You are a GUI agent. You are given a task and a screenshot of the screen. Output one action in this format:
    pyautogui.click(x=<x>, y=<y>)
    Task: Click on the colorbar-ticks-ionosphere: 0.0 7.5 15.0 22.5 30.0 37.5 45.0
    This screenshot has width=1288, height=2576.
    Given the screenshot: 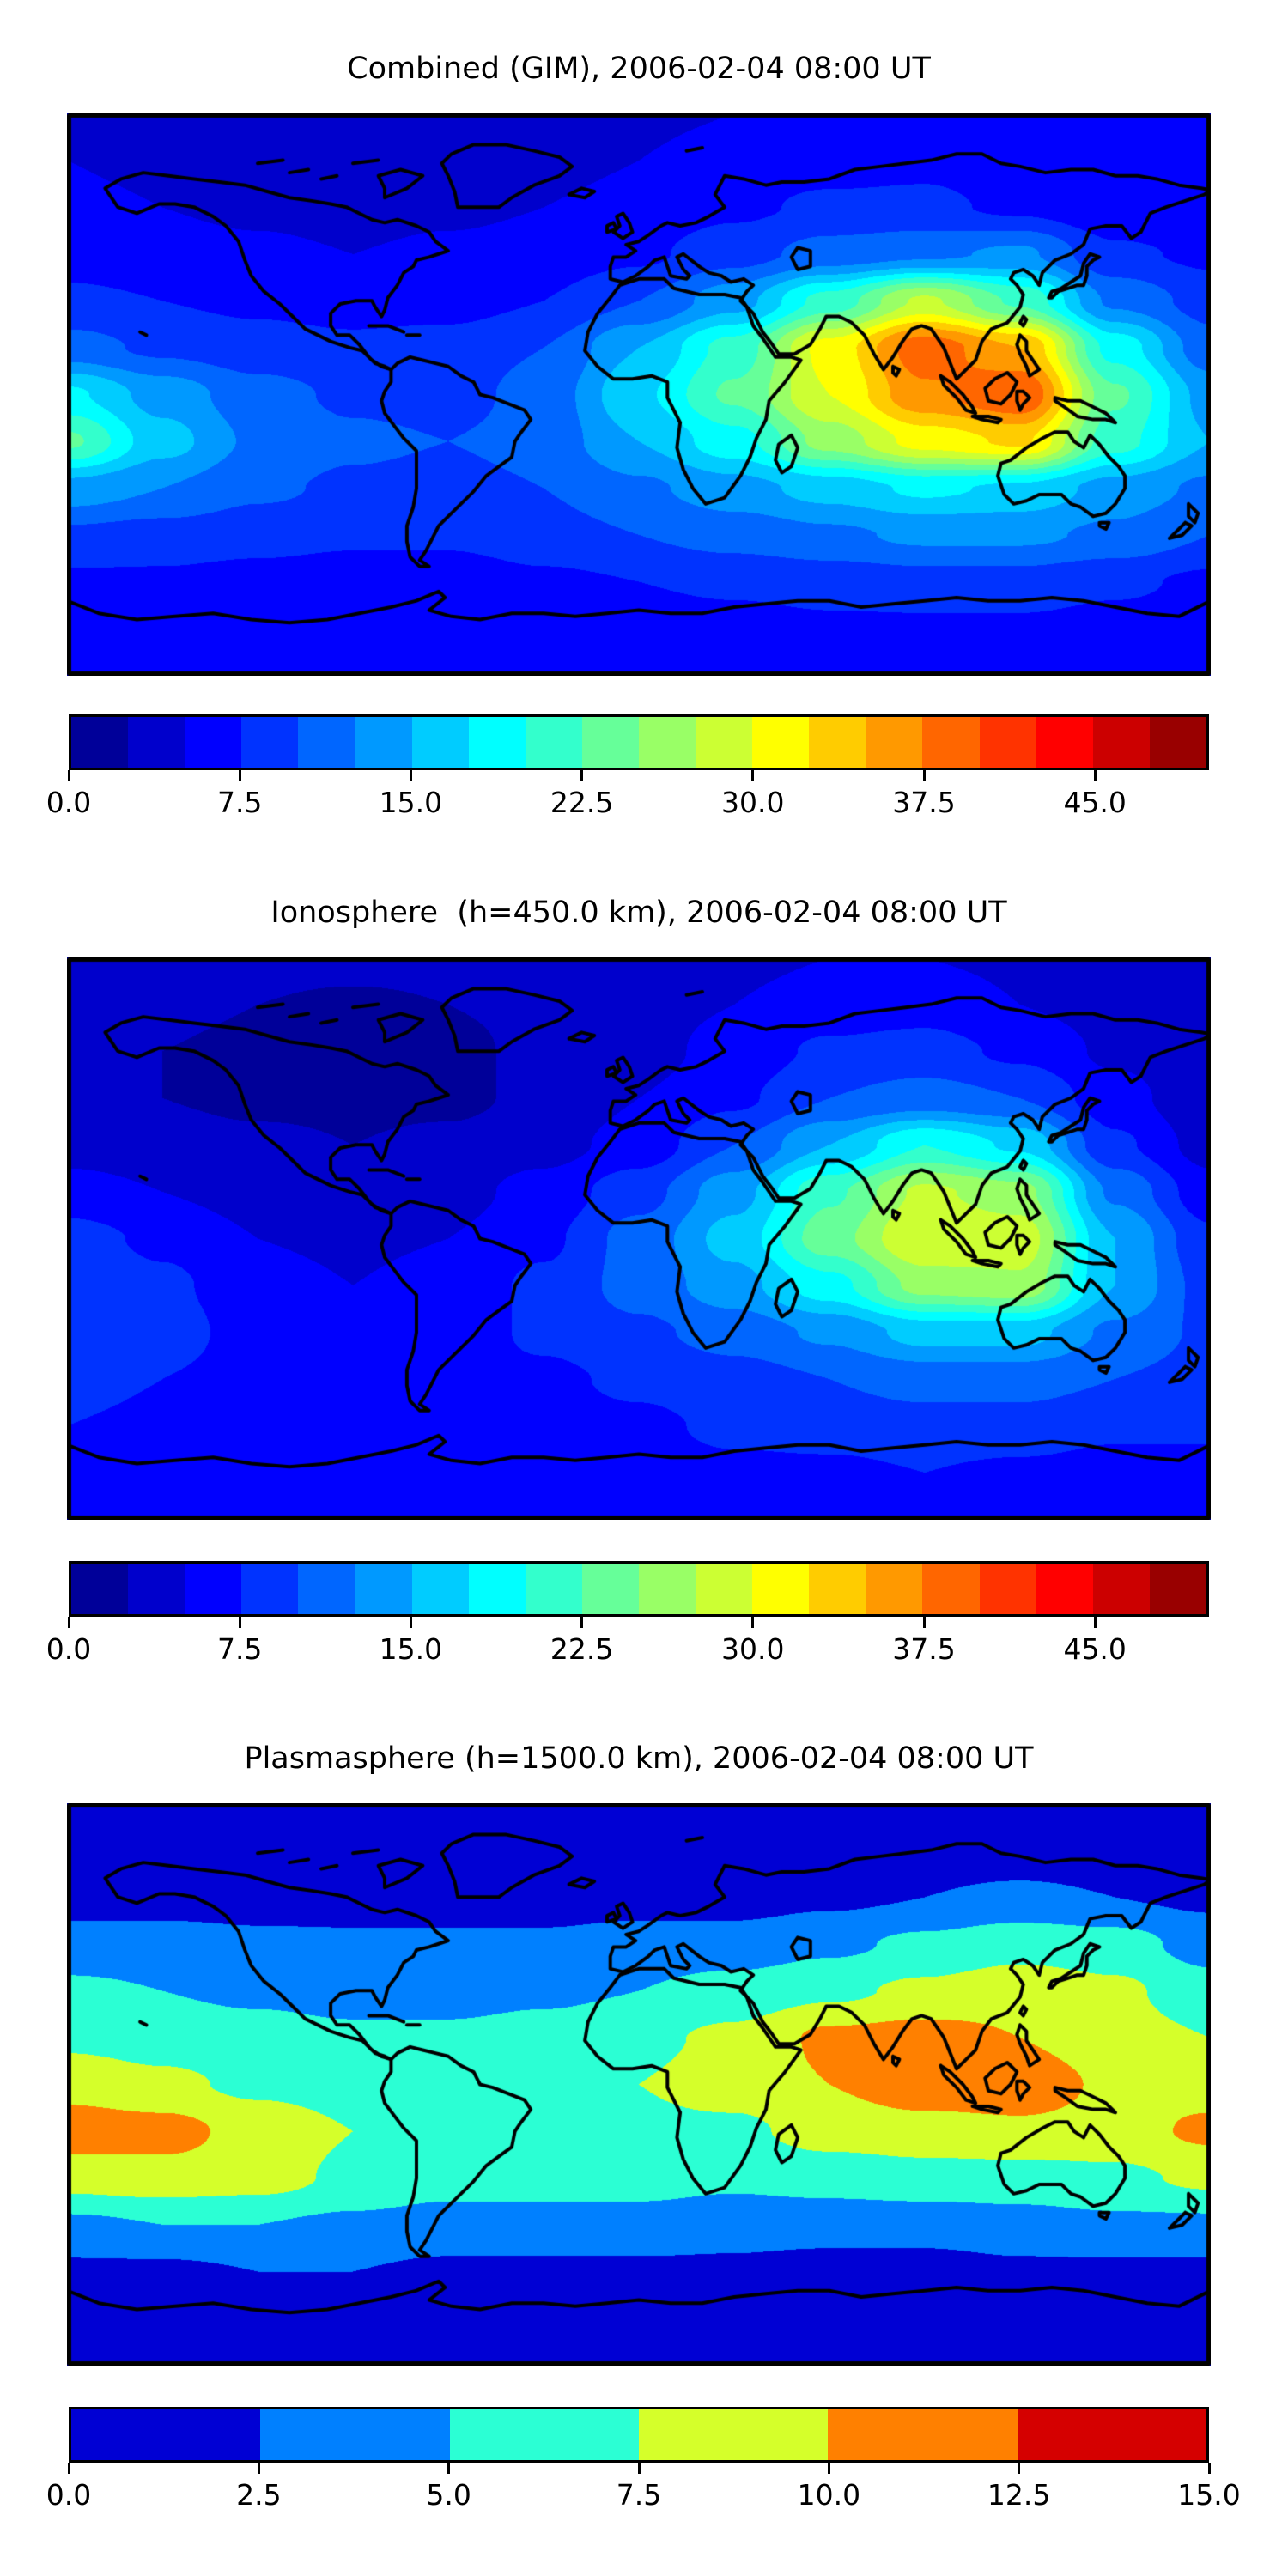 What is the action you would take?
    pyautogui.click(x=627, y=1664)
    